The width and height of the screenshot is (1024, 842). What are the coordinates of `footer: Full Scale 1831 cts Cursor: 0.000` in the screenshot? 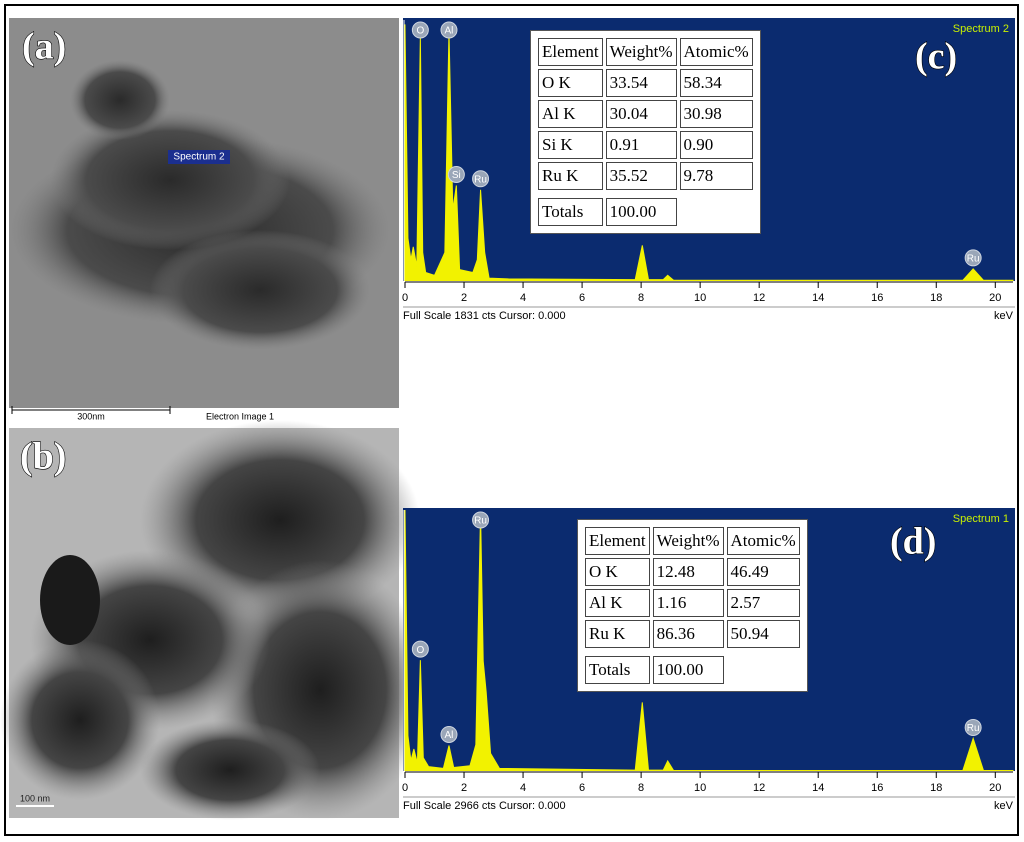 It's located at (484, 316).